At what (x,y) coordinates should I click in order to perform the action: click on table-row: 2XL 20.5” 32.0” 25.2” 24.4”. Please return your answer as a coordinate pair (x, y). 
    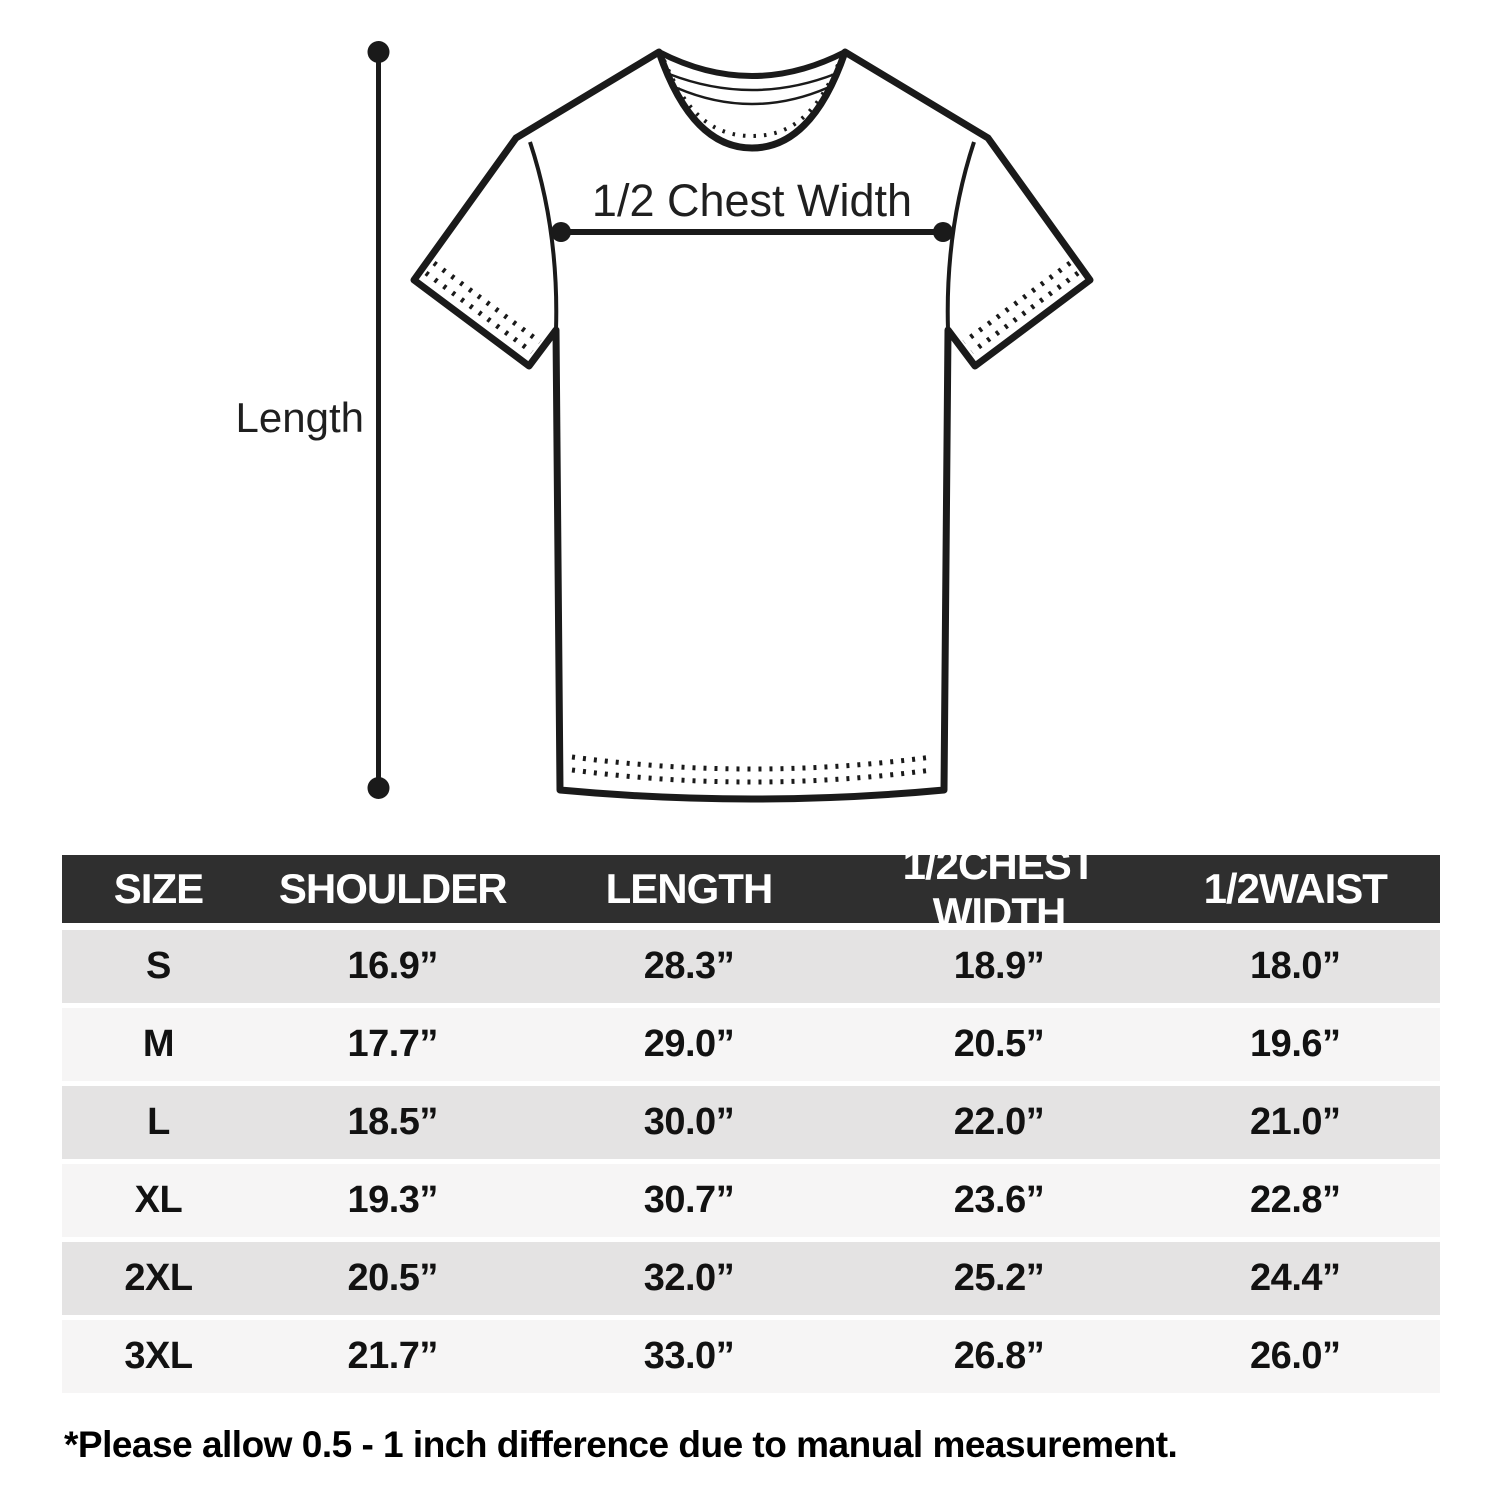
    Looking at the image, I should click on (751, 1278).